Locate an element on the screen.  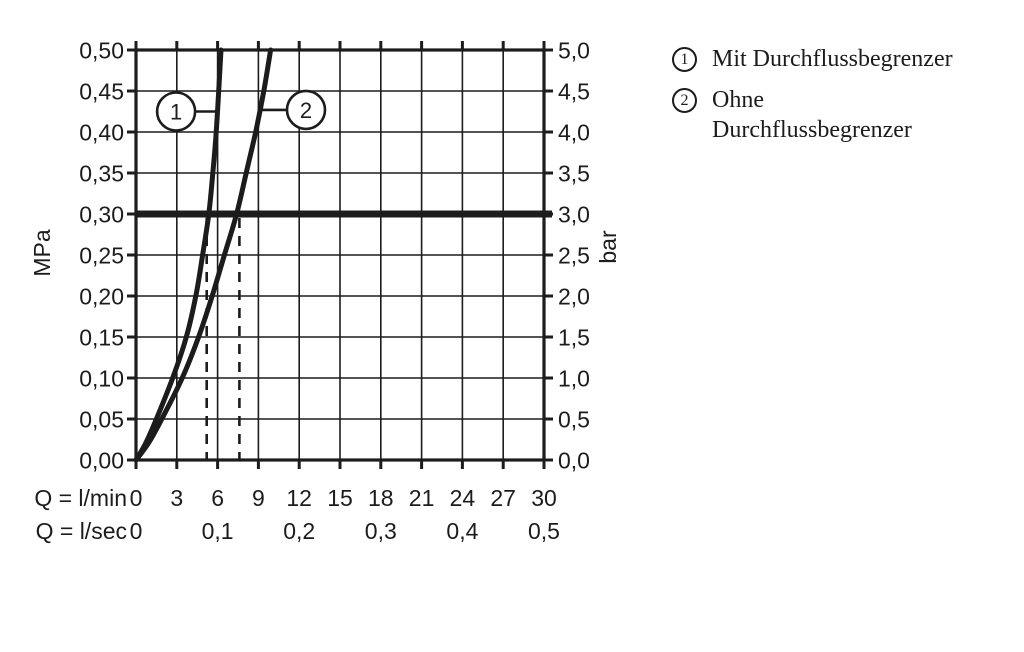
x-axis-row-2: Q = l/sec 0 0,1 0,2 0,3 0,4 0,5 is located at coordinates (298, 531).